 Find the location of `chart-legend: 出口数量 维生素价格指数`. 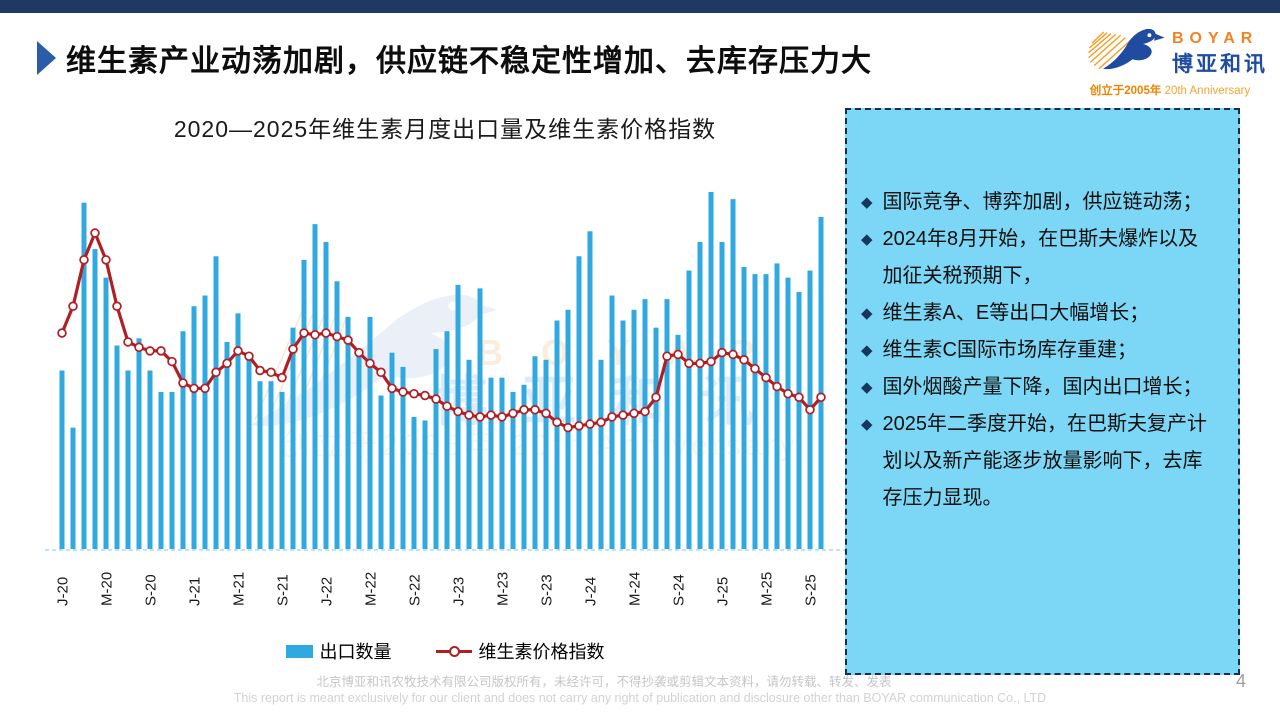

chart-legend: 出口数量 维生素价格指数 is located at coordinates (445, 651).